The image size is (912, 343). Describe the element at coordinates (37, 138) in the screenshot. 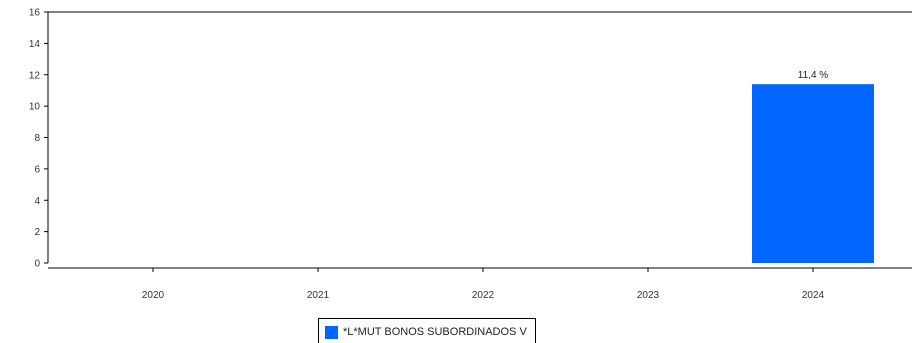

I see `y-tick-label: 8` at that location.